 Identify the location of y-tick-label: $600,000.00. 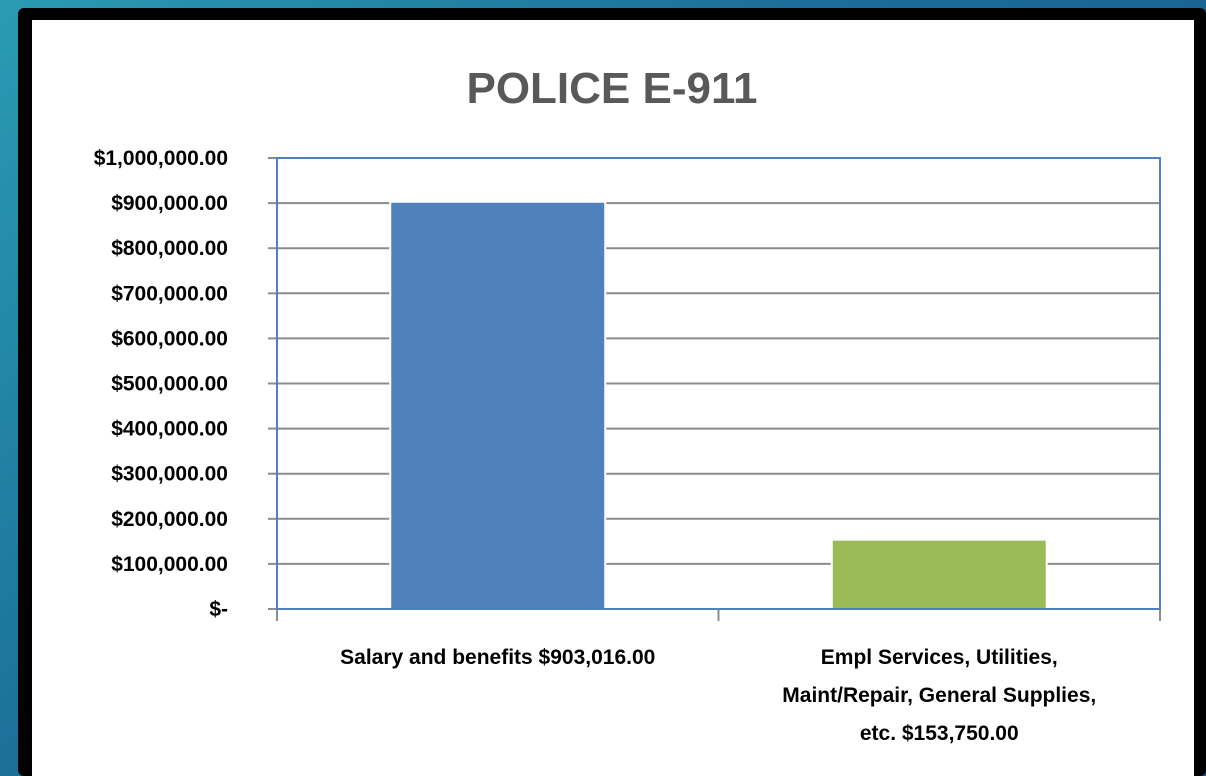
(169, 338).